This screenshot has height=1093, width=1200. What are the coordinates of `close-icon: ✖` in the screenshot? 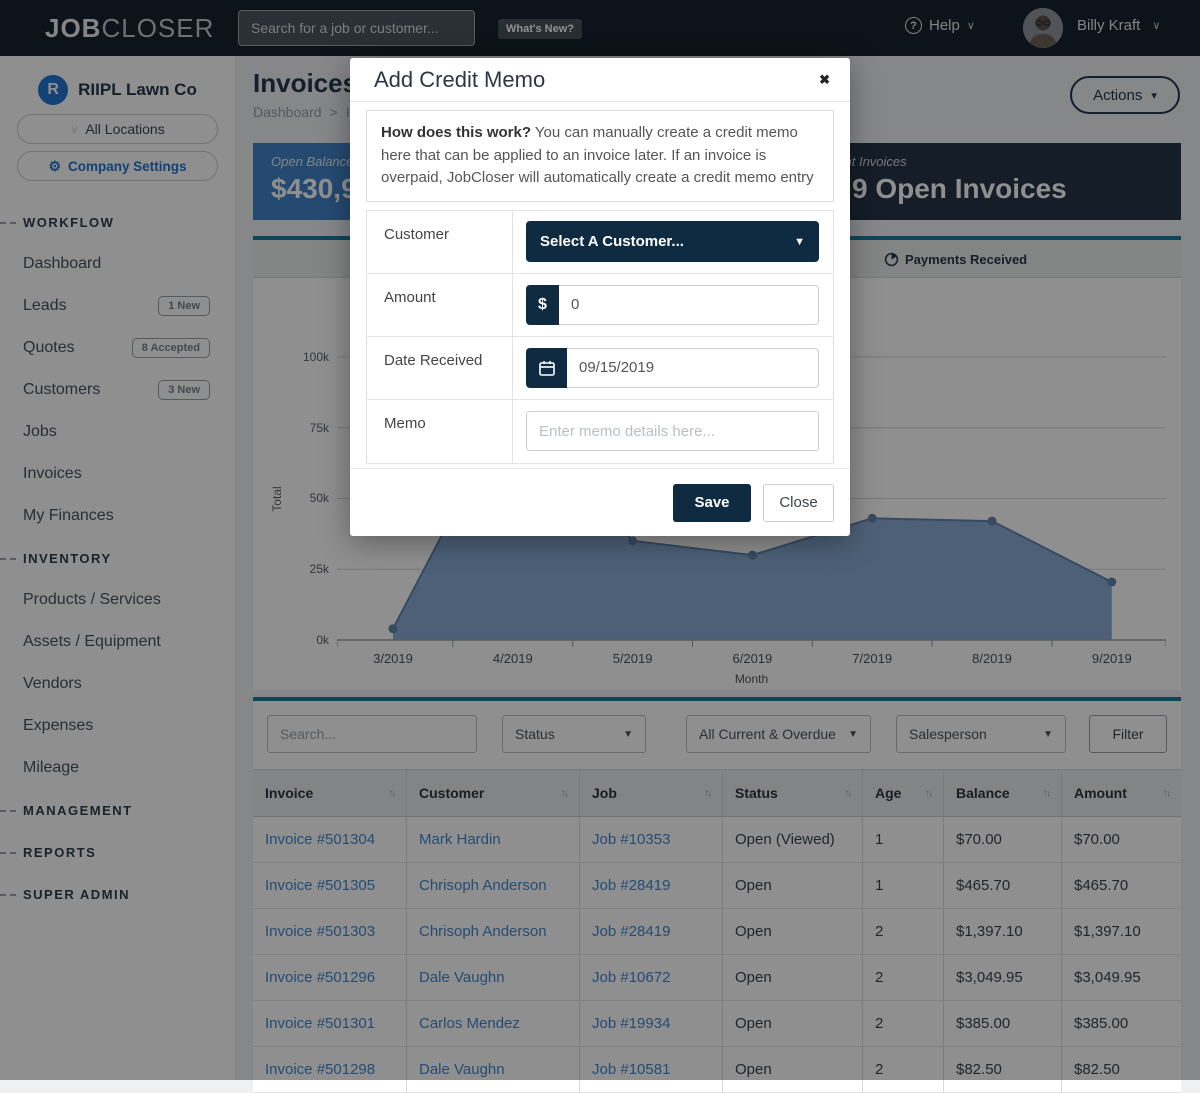 It's located at (824, 79).